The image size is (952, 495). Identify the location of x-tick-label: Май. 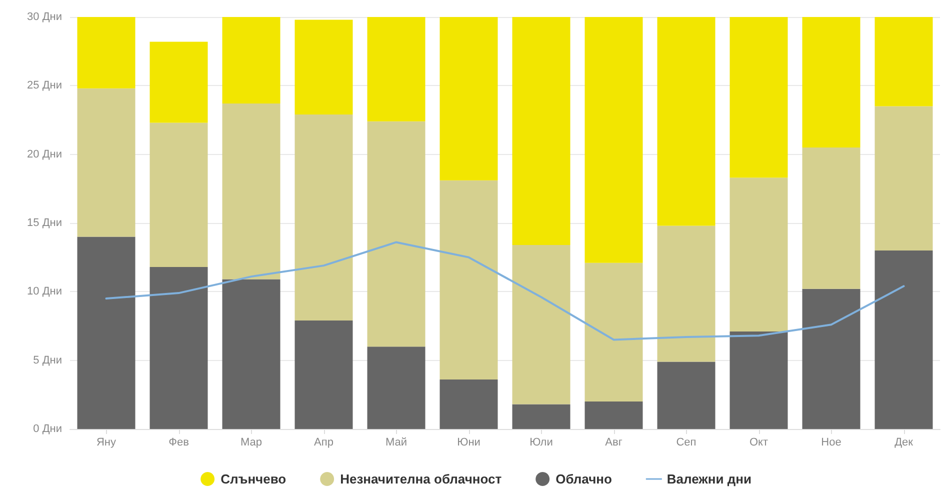
(396, 442).